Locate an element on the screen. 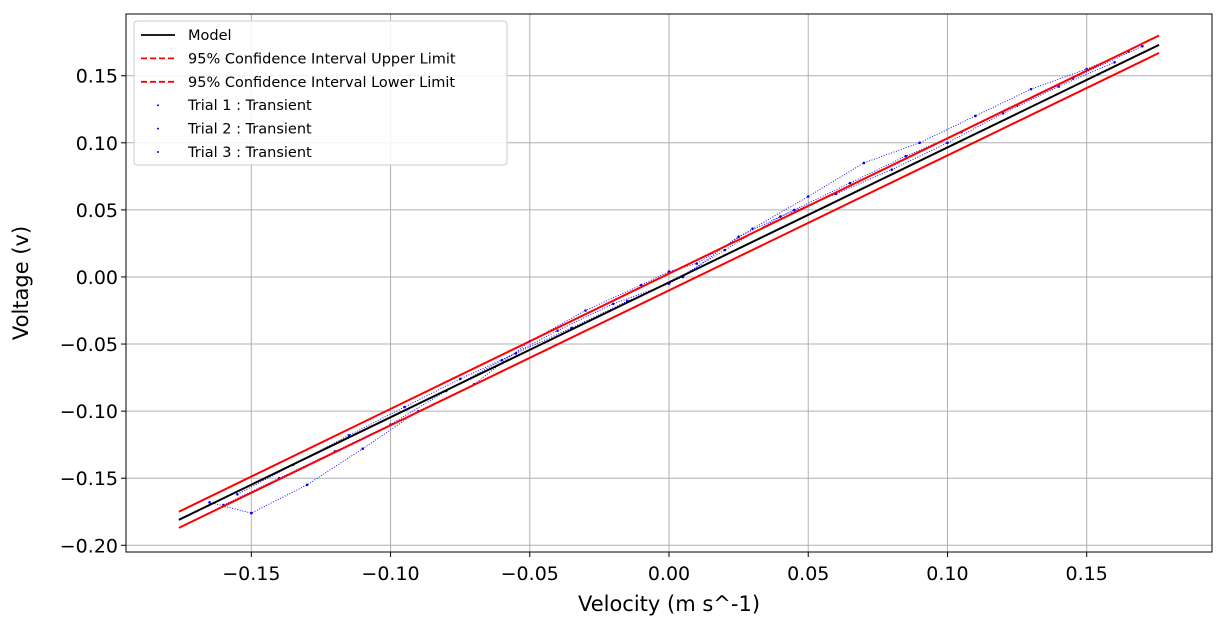 This screenshot has height=625, width=1224. legend-label: 95% Confidence Interval Upper Limit is located at coordinates (322, 59).